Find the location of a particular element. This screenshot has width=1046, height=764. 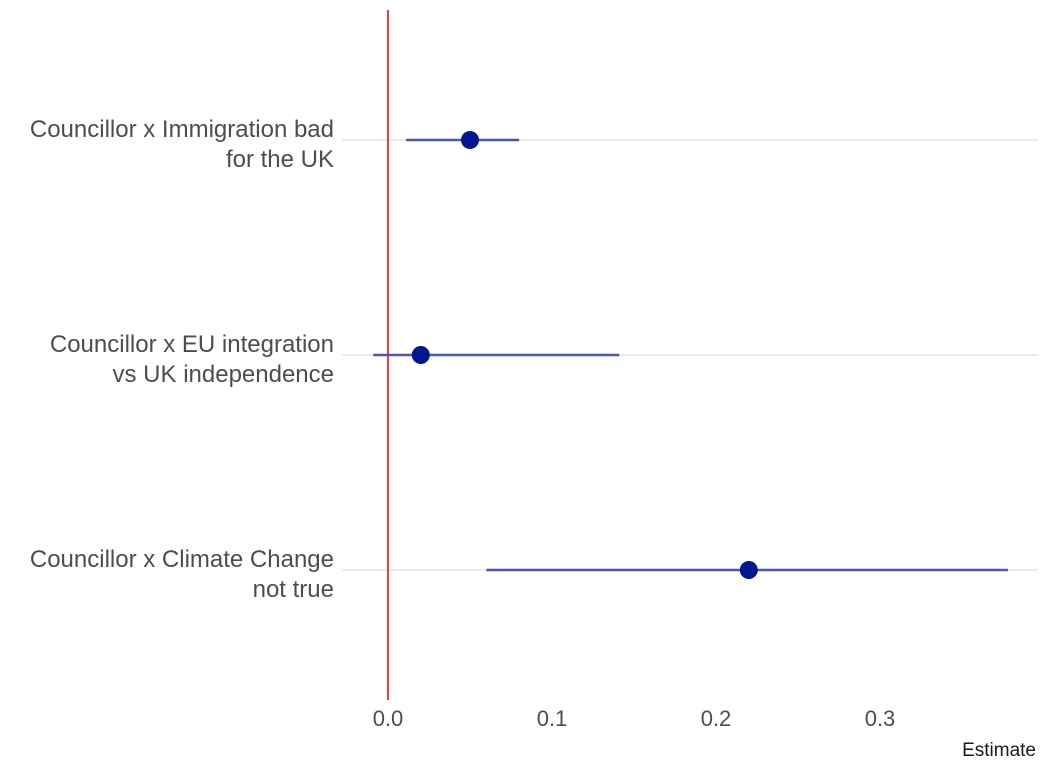

x-tick-label-1: 0.0 is located at coordinates (388, 718).